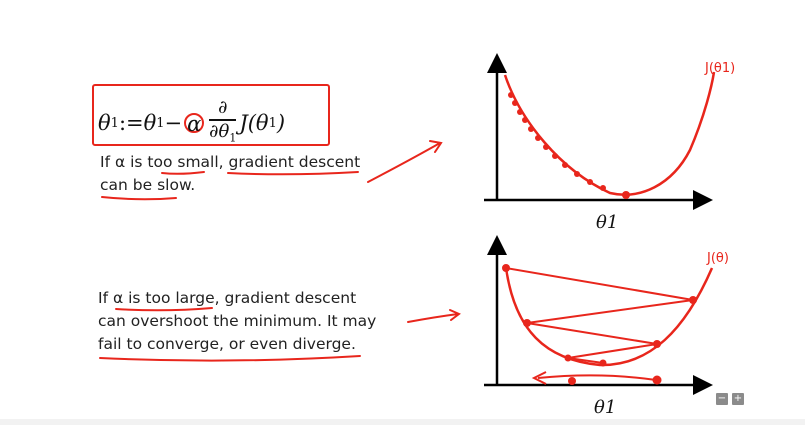 The height and width of the screenshot is (425, 805). What do you see at coordinates (164, 309) in the screenshot?
I see `underline-too-large` at bounding box center [164, 309].